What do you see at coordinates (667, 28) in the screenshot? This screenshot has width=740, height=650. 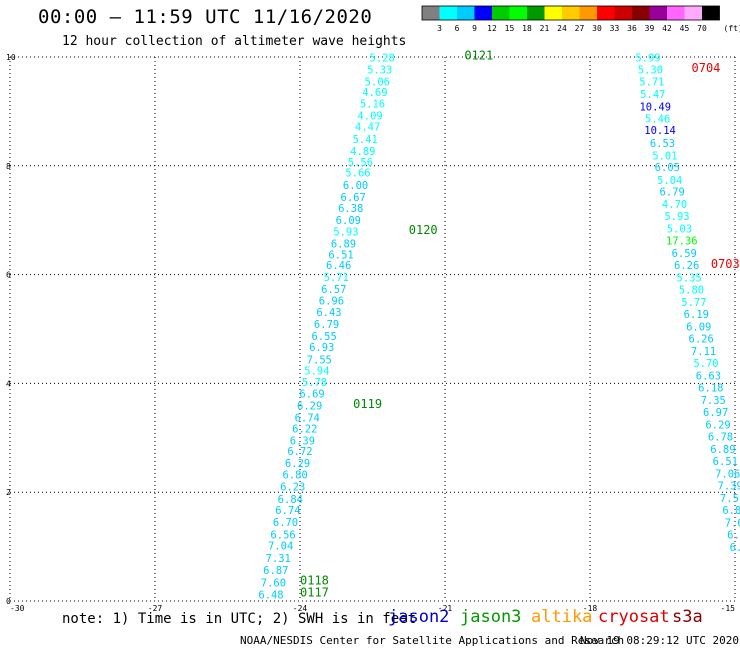 I see `colorbar-label: 42` at bounding box center [667, 28].